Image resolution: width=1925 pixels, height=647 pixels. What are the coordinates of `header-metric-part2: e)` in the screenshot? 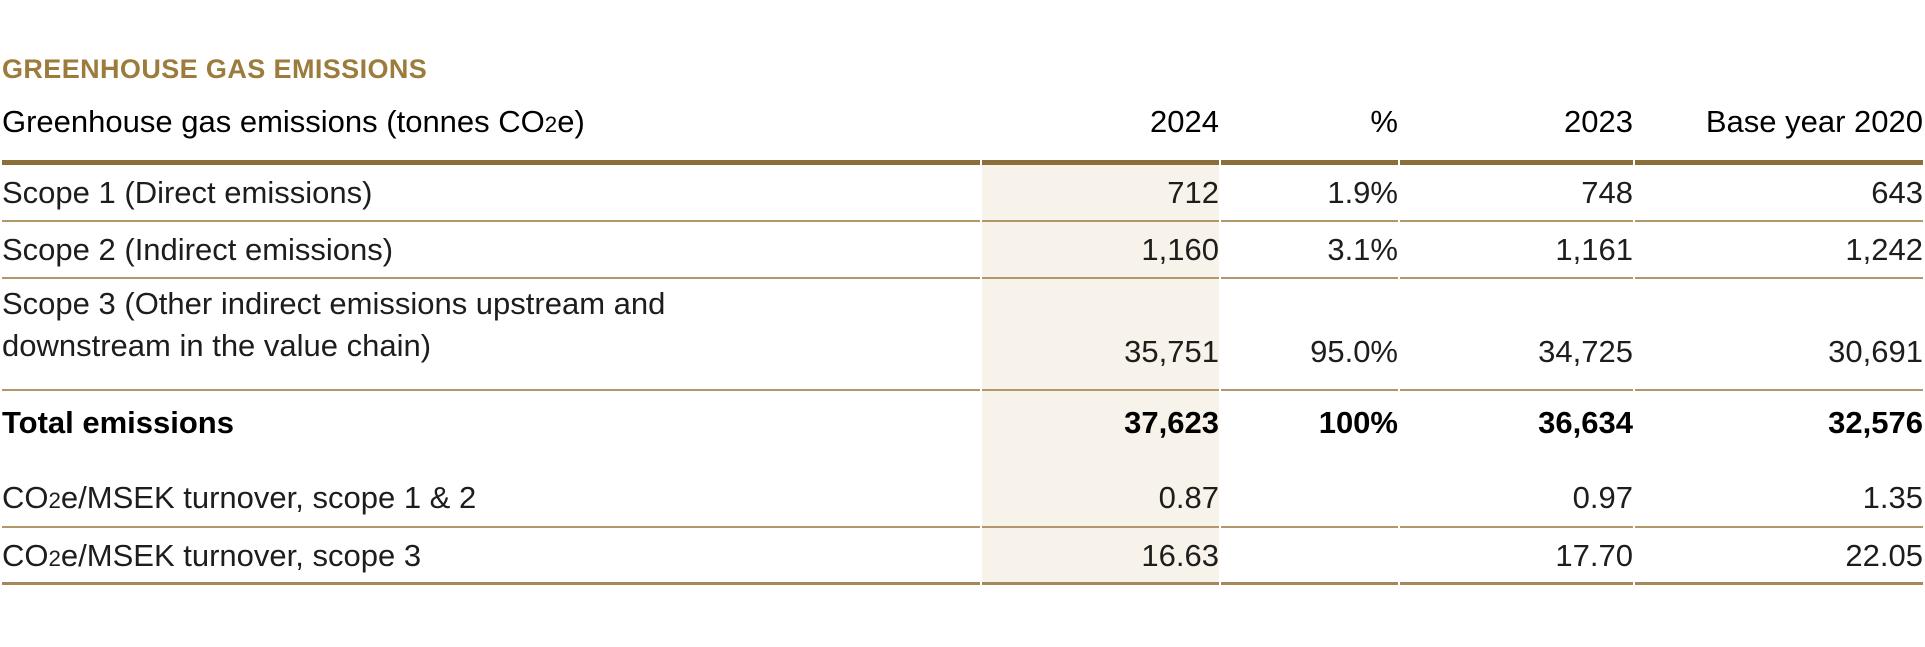 It's located at (571, 121).